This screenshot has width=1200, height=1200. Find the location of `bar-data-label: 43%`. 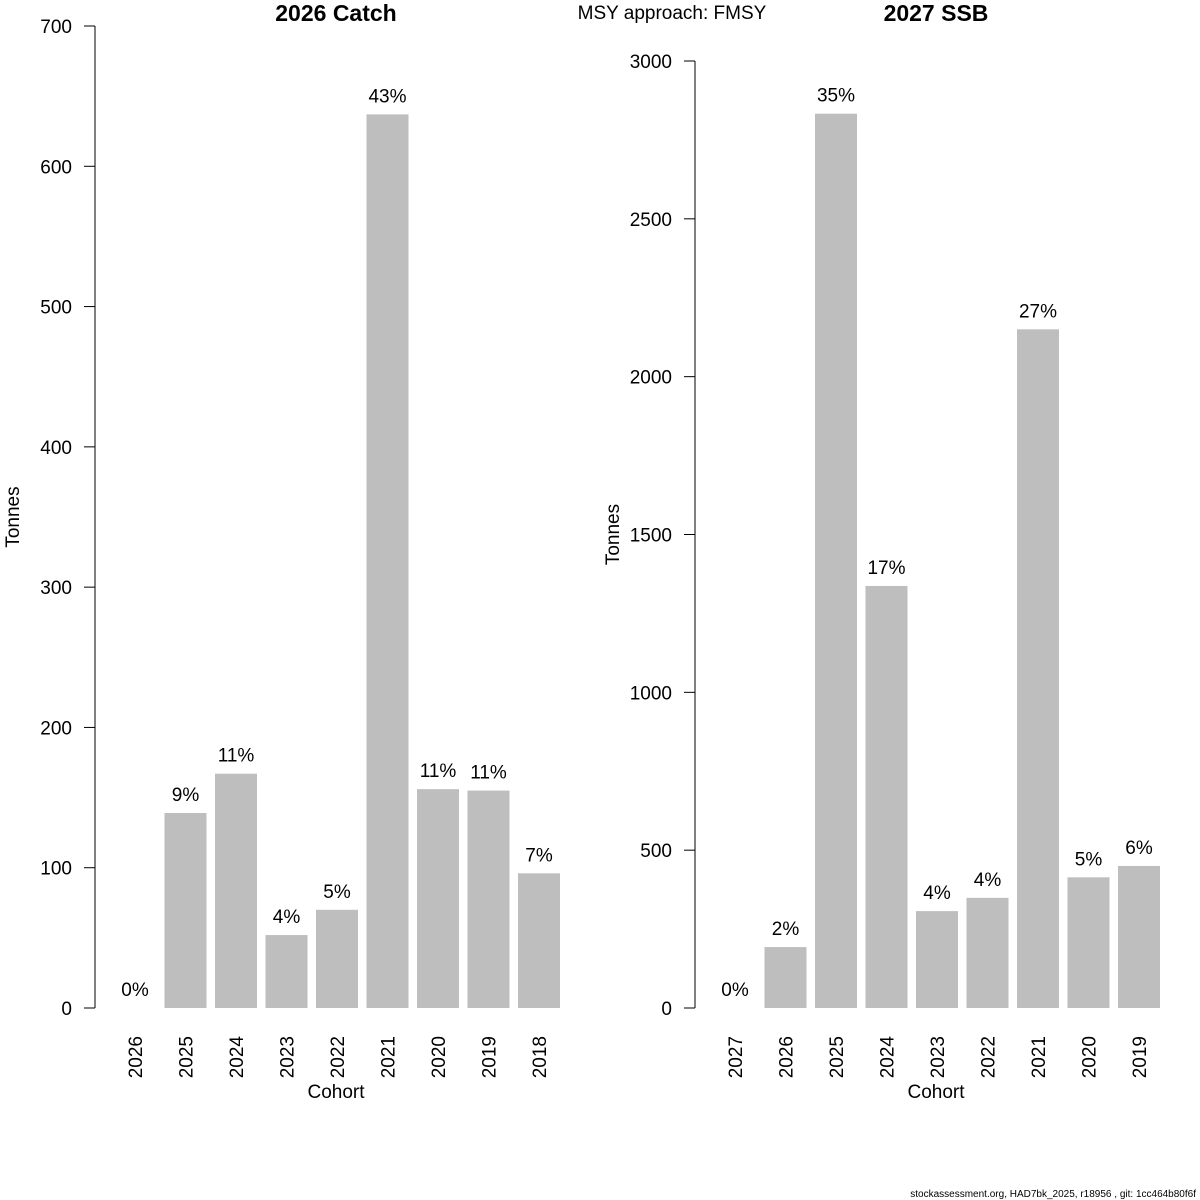

bar-data-label: 43% is located at coordinates (387, 96).